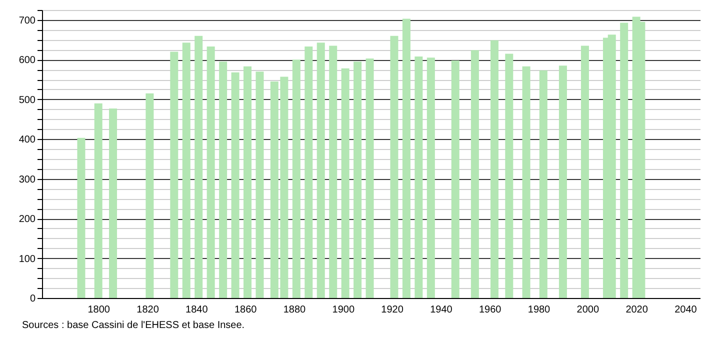 The height and width of the screenshot is (340, 710). What do you see at coordinates (197, 310) in the screenshot?
I see `x-tick-label: 1840` at bounding box center [197, 310].